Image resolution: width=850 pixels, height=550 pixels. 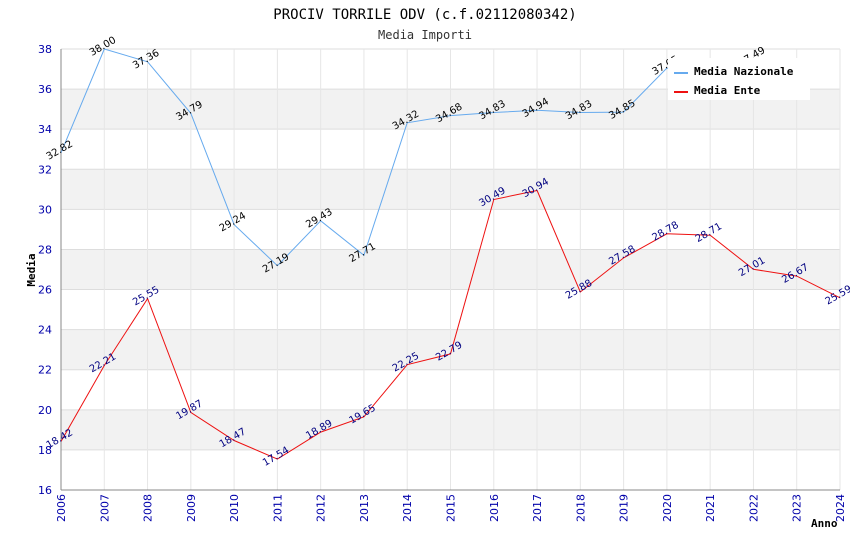 I want to click on y-tick-label: 30, so click(x=45, y=209).